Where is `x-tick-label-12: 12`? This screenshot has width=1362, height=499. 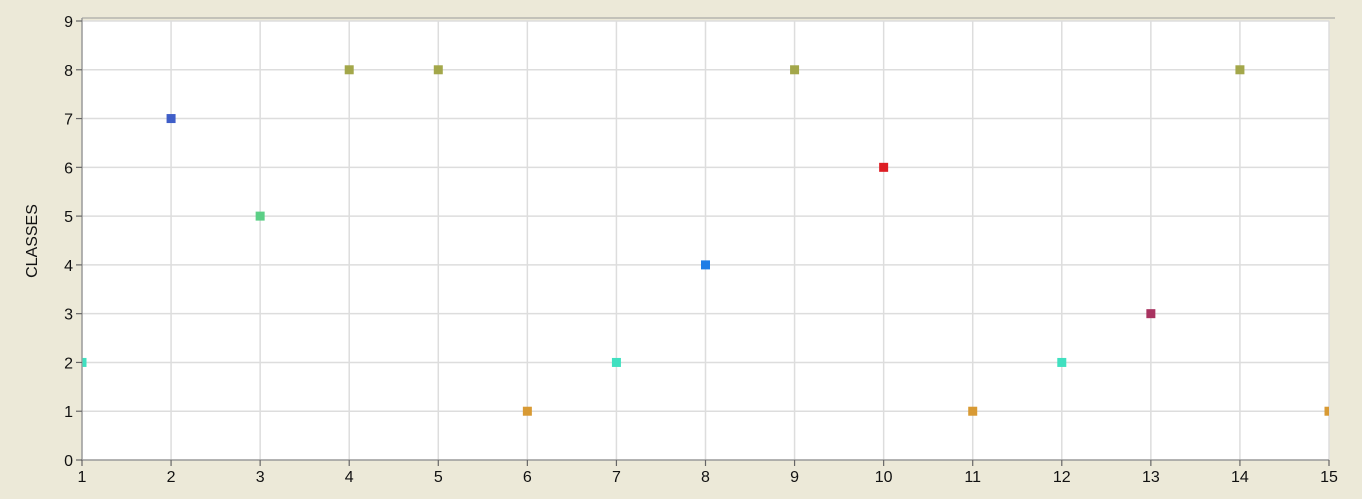 x-tick-label-12: 12 is located at coordinates (1062, 477).